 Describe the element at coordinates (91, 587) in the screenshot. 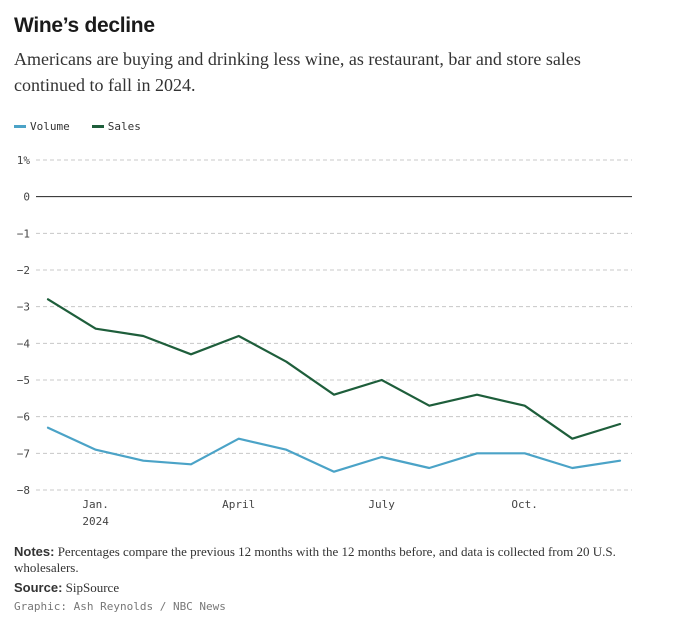

I see `source-text: SipSource` at that location.